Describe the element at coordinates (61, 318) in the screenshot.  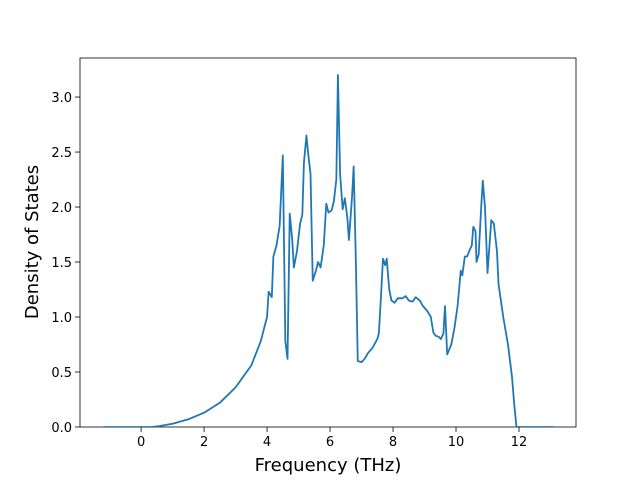
I see `y-tick-label: 1.0` at that location.